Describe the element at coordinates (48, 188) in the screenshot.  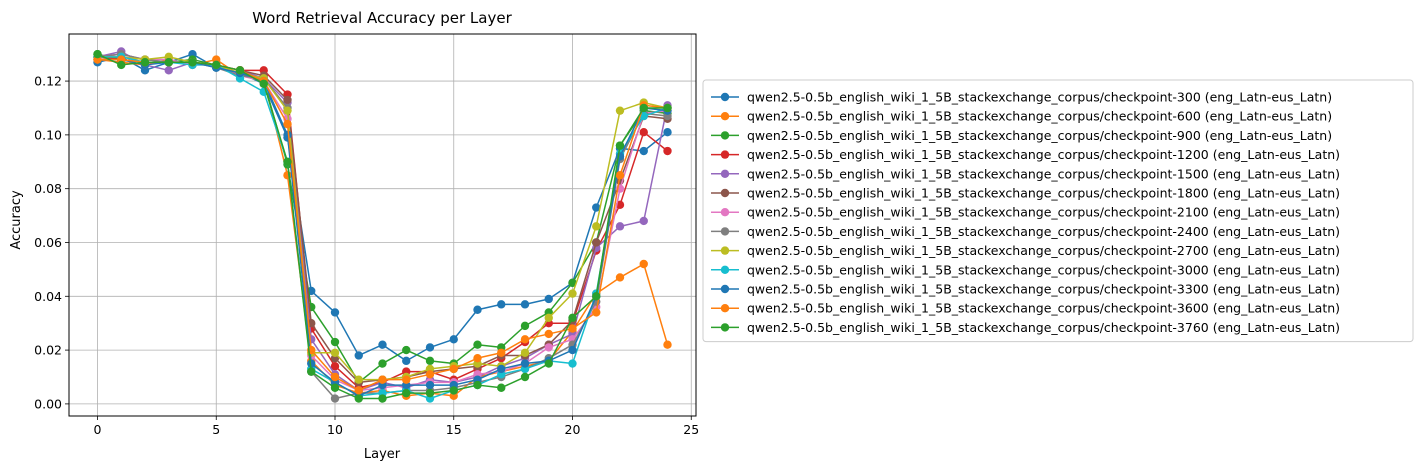
I see `y-tick-label: 0.08` at that location.